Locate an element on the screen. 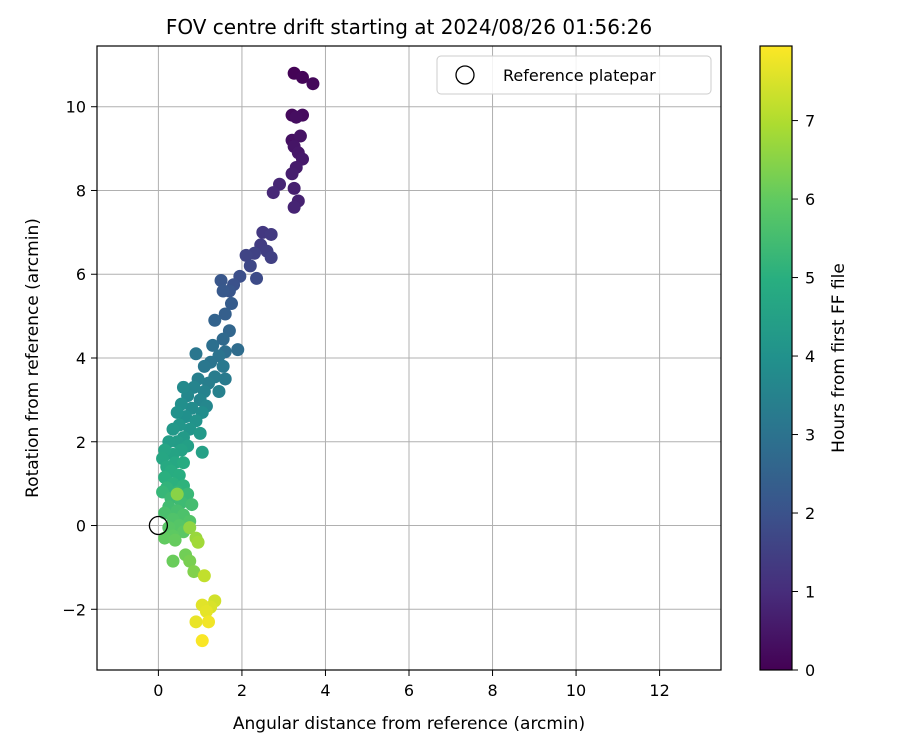  colorbar is located at coordinates (776, 358).